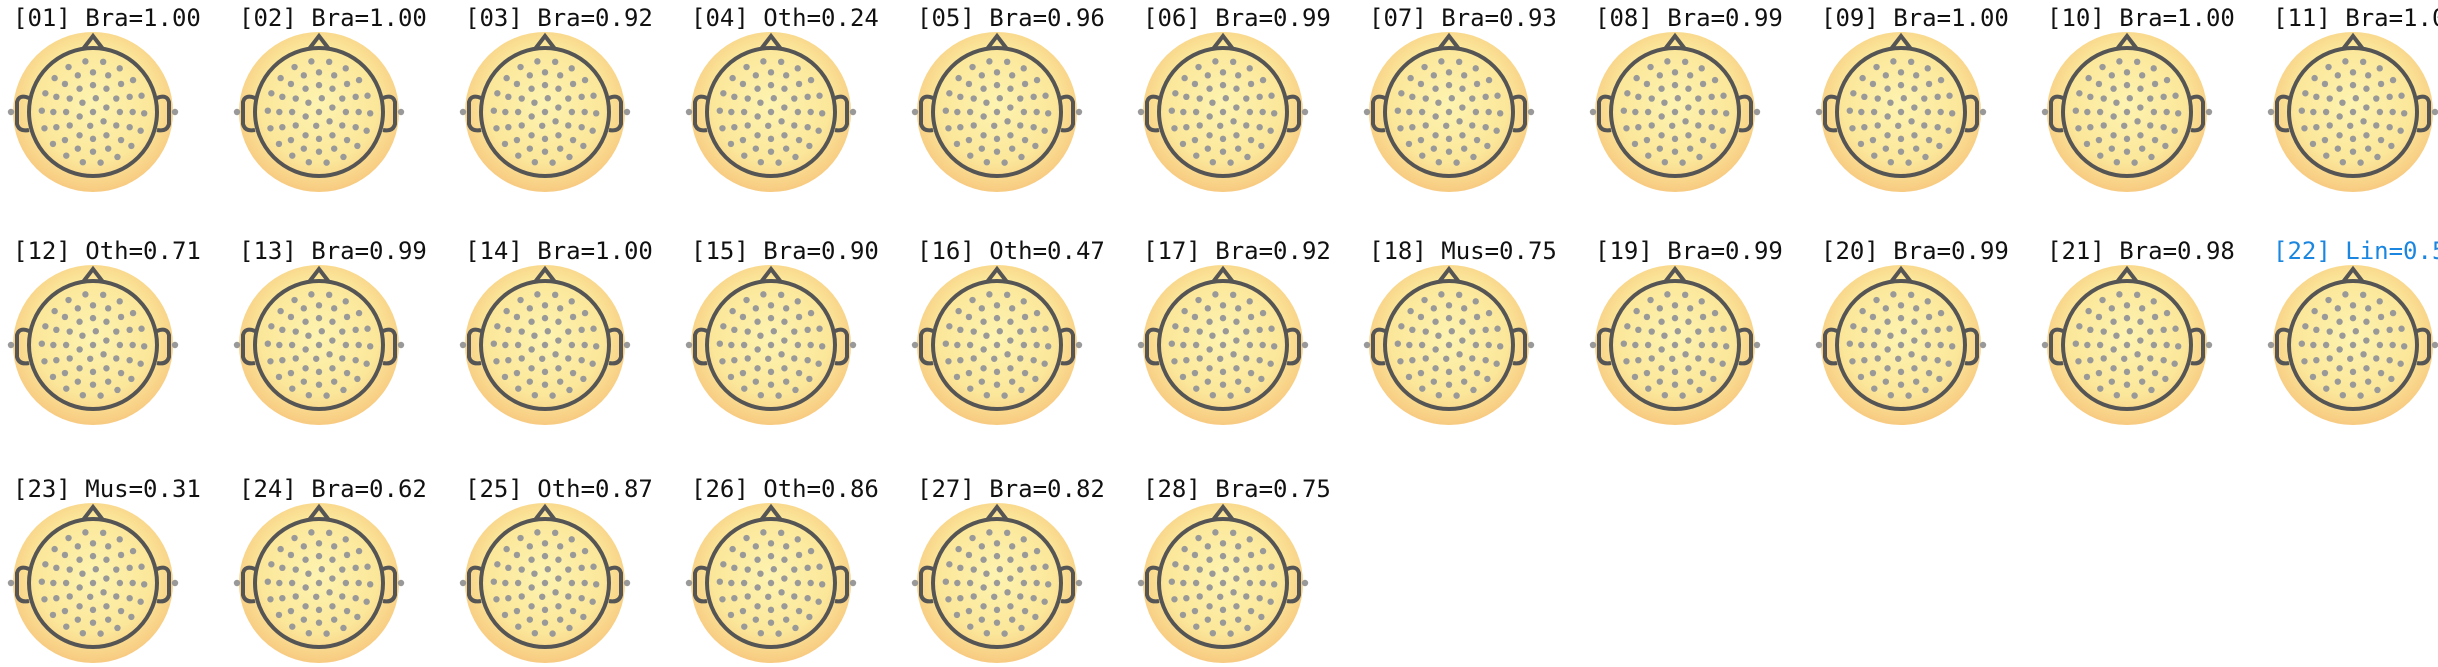  Describe the element at coordinates (1011, 18) in the screenshot. I see `component-label: [05] Bra=0.96` at that location.